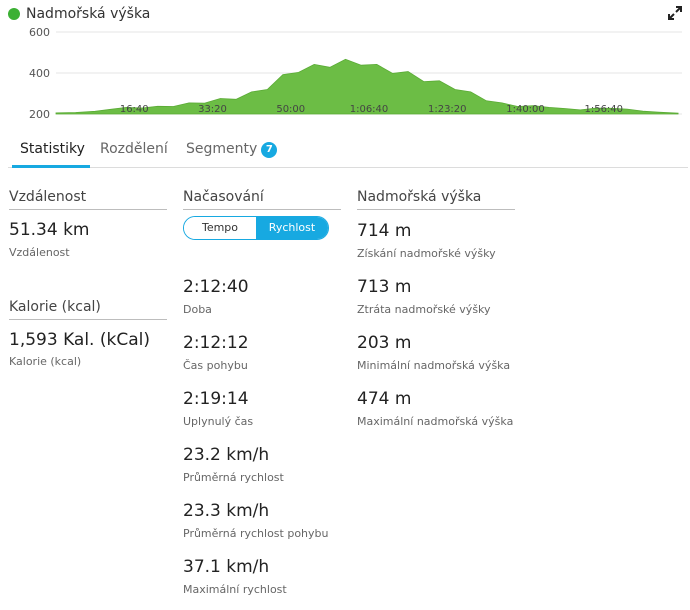 The image size is (690, 610). What do you see at coordinates (226, 455) in the screenshot?
I see `timing-value: 23.2 km/h` at bounding box center [226, 455].